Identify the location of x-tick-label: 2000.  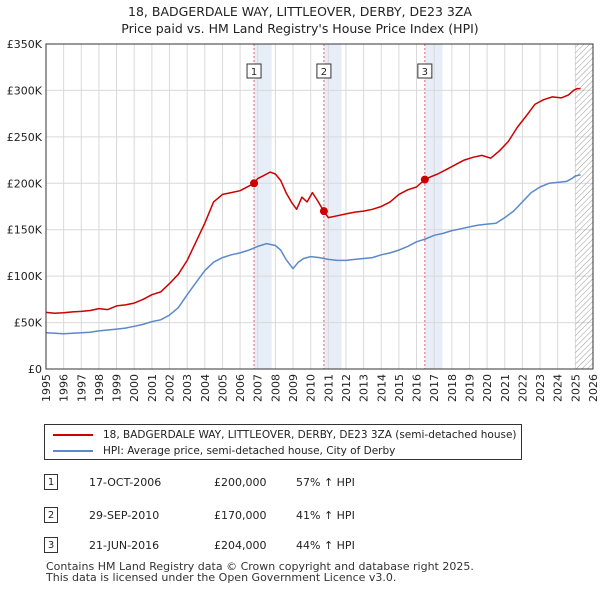
(134, 388).